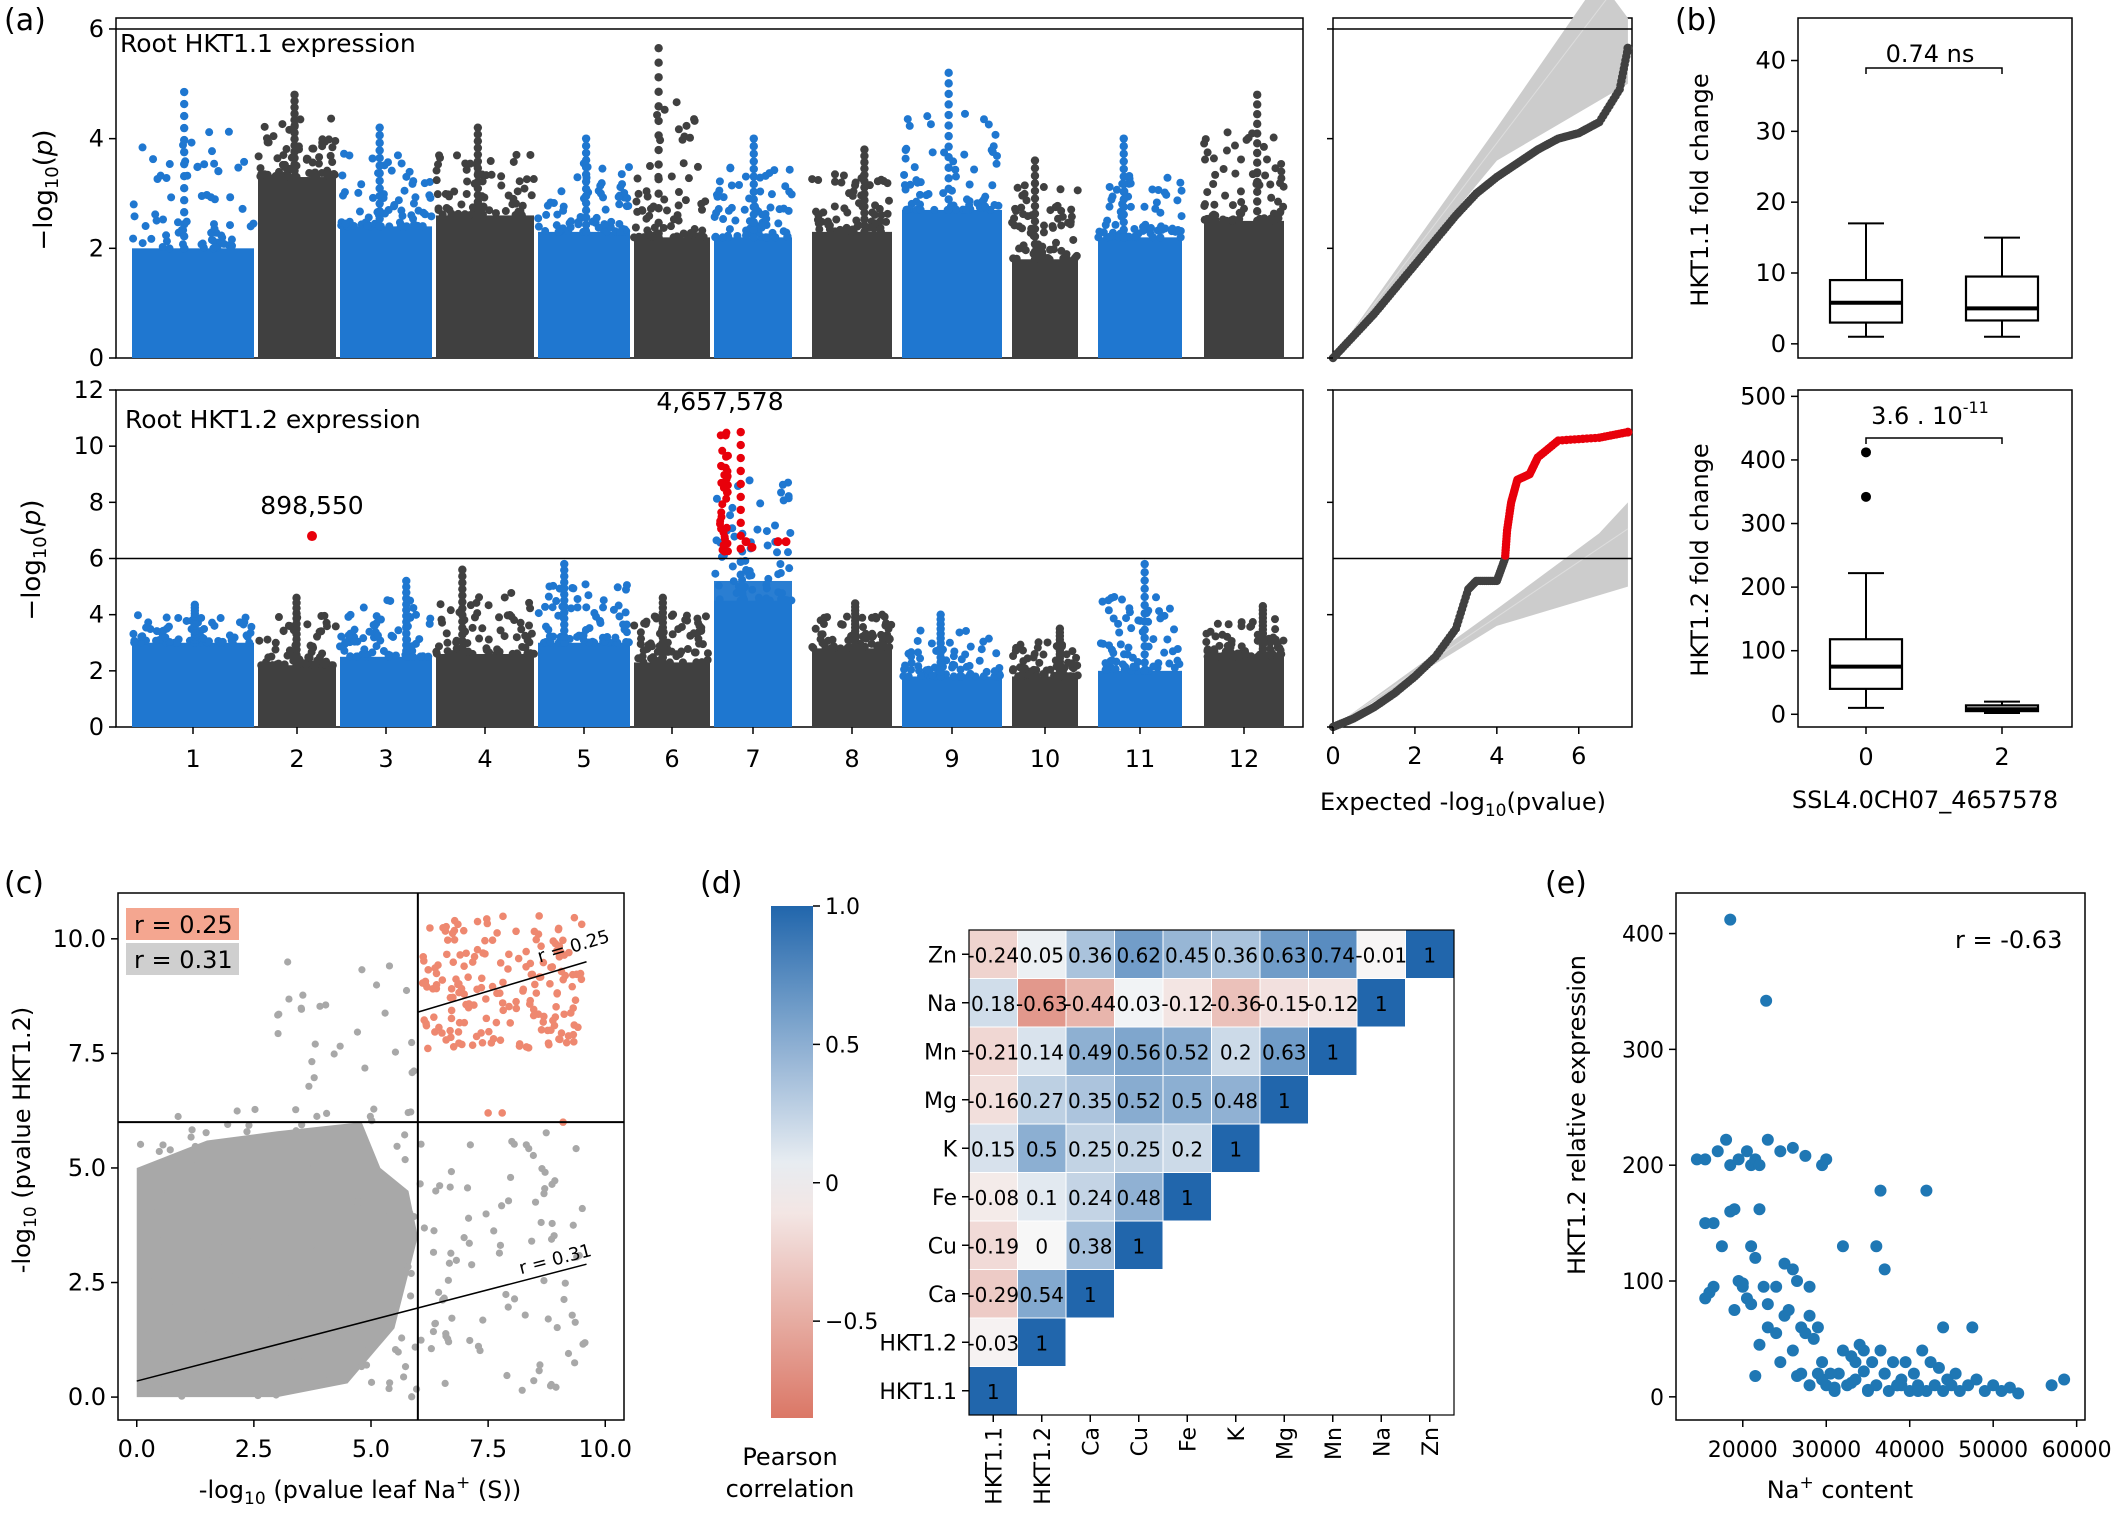 This screenshot has height=1523, width=2118. I want to click on manhattan-hkt11-band-chr11, so click(1140, 297).